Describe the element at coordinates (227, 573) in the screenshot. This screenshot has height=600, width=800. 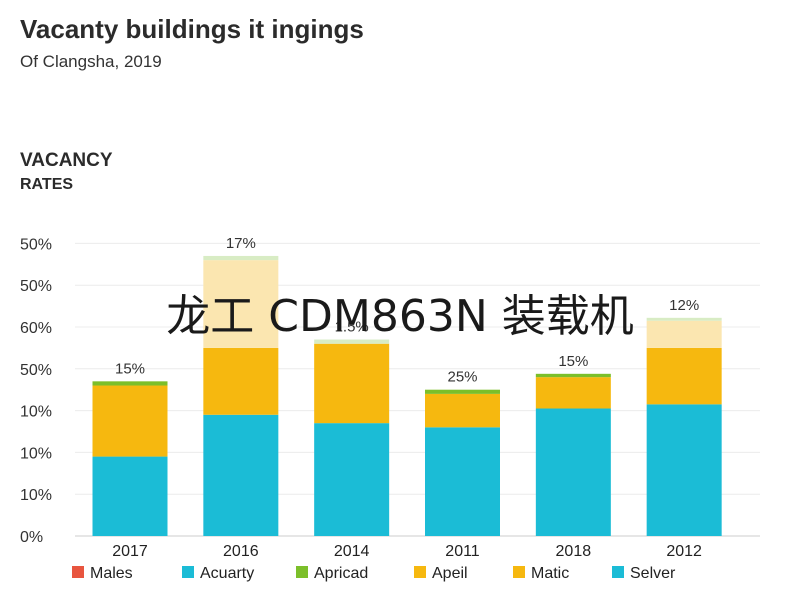
I see `legend-label: Acuarty` at that location.